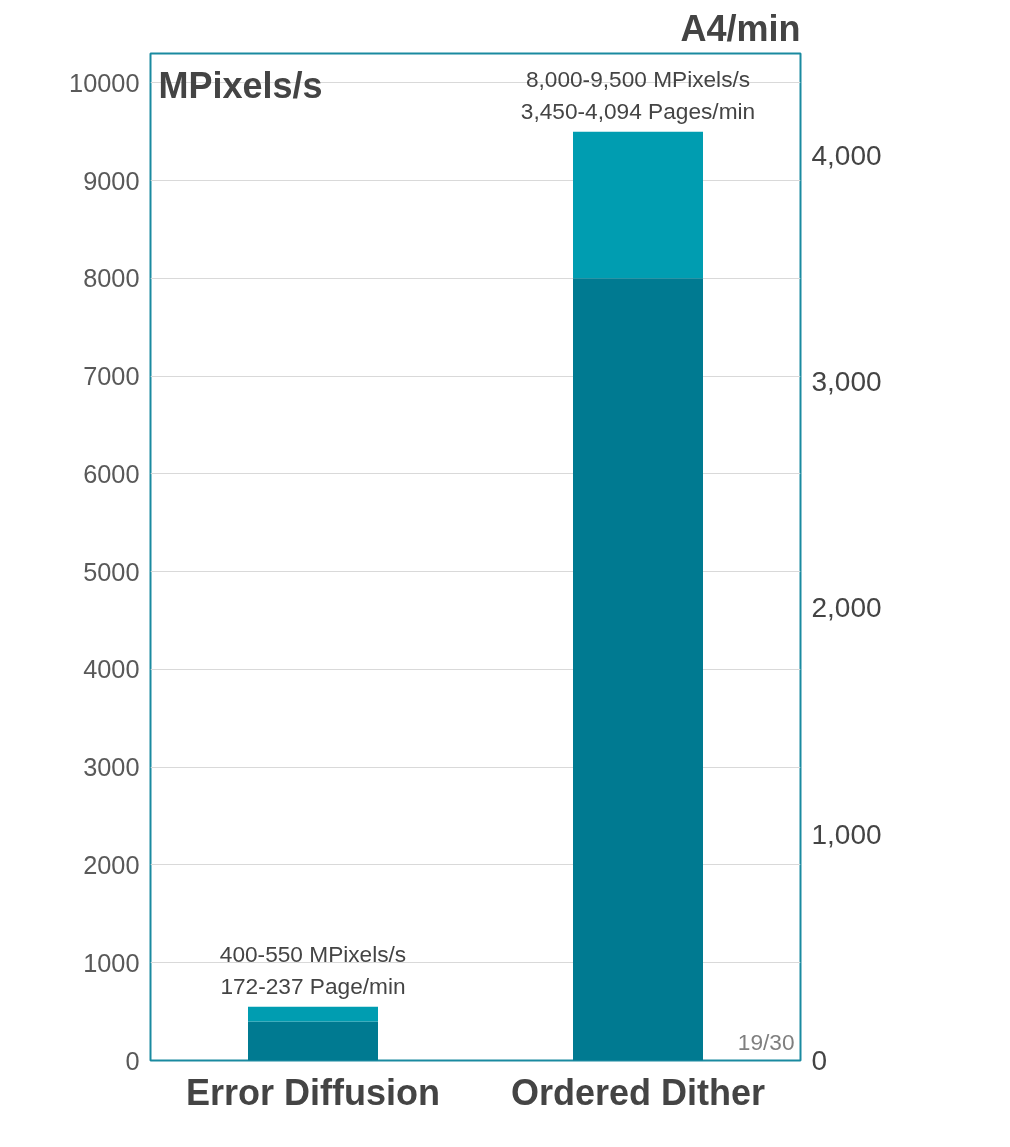  What do you see at coordinates (638, 78) in the screenshot?
I see `annotation: 8,000-9,500 MPixels/s` at bounding box center [638, 78].